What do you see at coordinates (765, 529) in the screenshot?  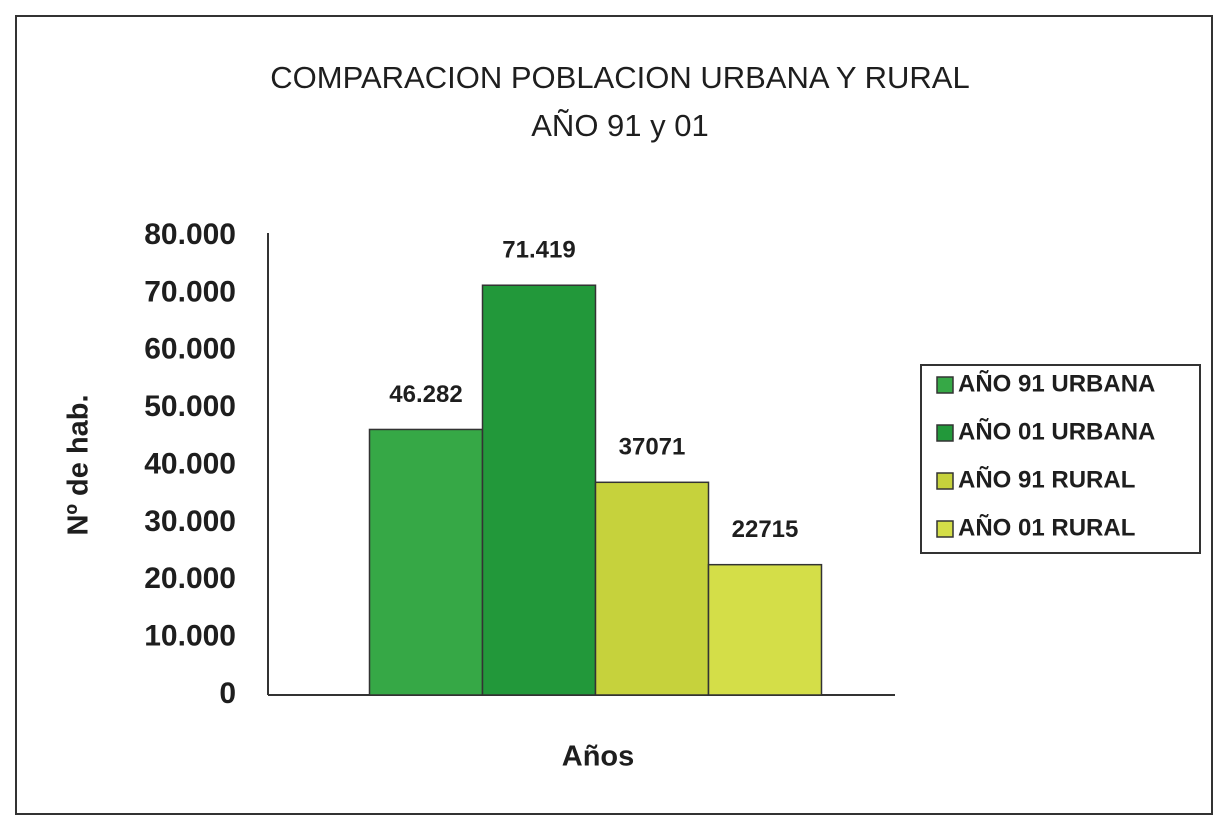 I see `value-label: 22715` at bounding box center [765, 529].